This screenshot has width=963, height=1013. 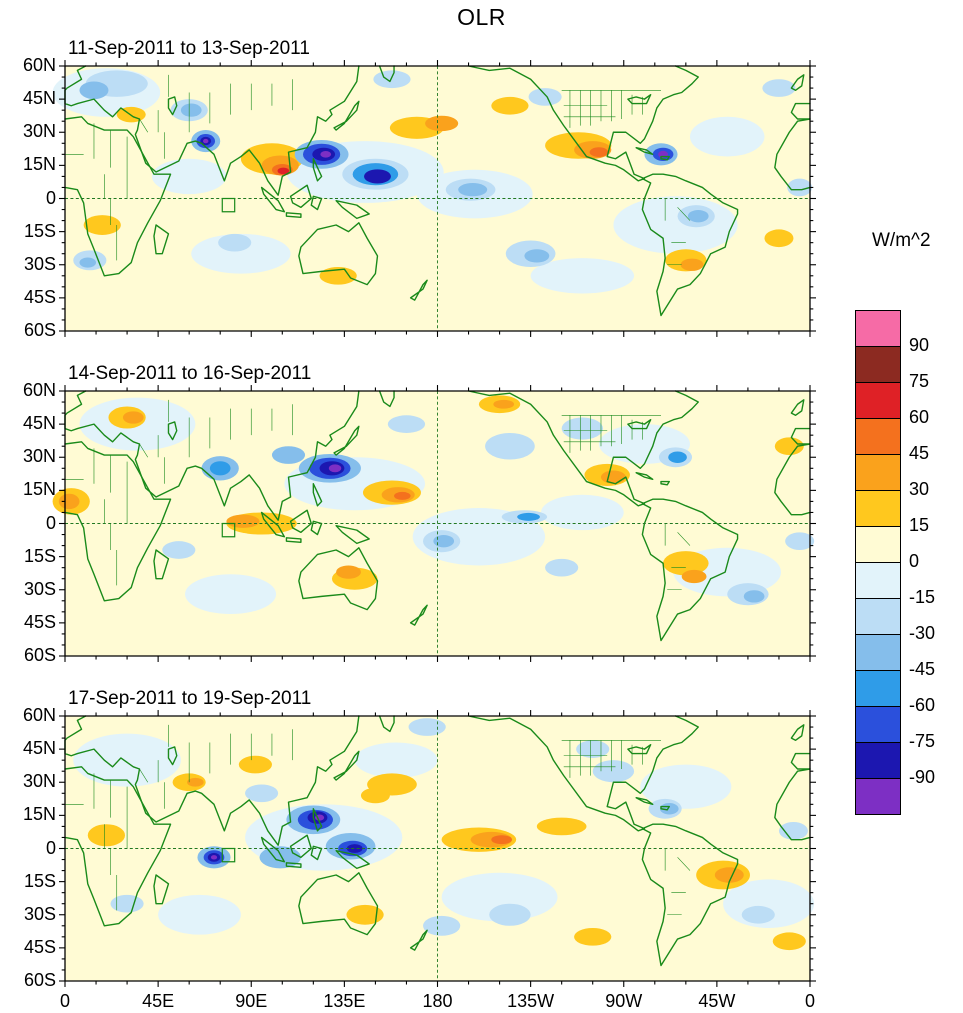 What do you see at coordinates (189, 48) in the screenshot?
I see `panel-1-title: 11-Sep-2011 to 13-Sep-2011` at bounding box center [189, 48].